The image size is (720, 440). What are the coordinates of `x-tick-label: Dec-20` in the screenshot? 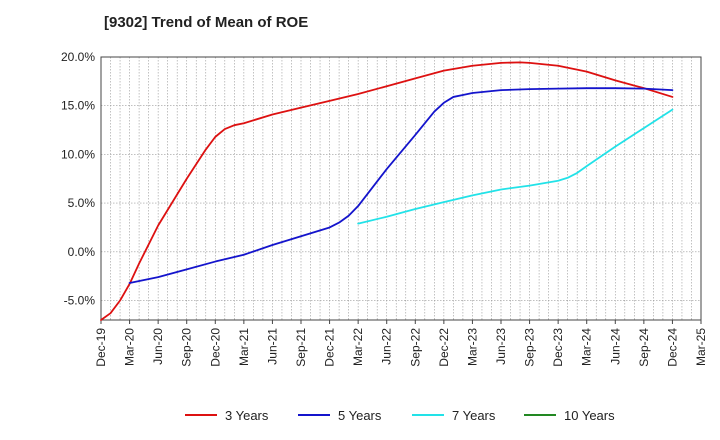 It's located at (215, 347).